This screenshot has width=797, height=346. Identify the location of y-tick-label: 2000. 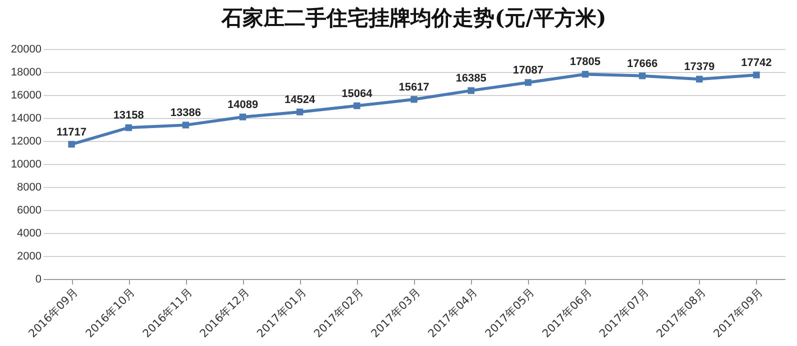
(29, 256).